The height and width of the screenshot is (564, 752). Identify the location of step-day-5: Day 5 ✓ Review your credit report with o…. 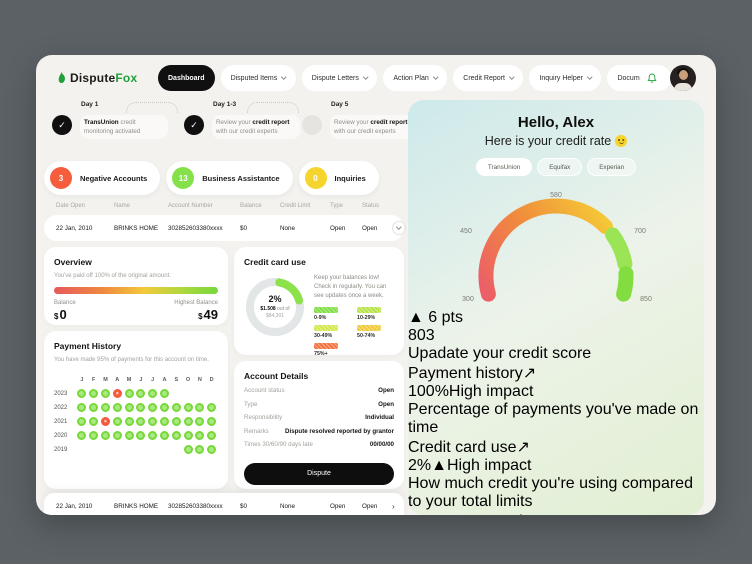
(363, 120).